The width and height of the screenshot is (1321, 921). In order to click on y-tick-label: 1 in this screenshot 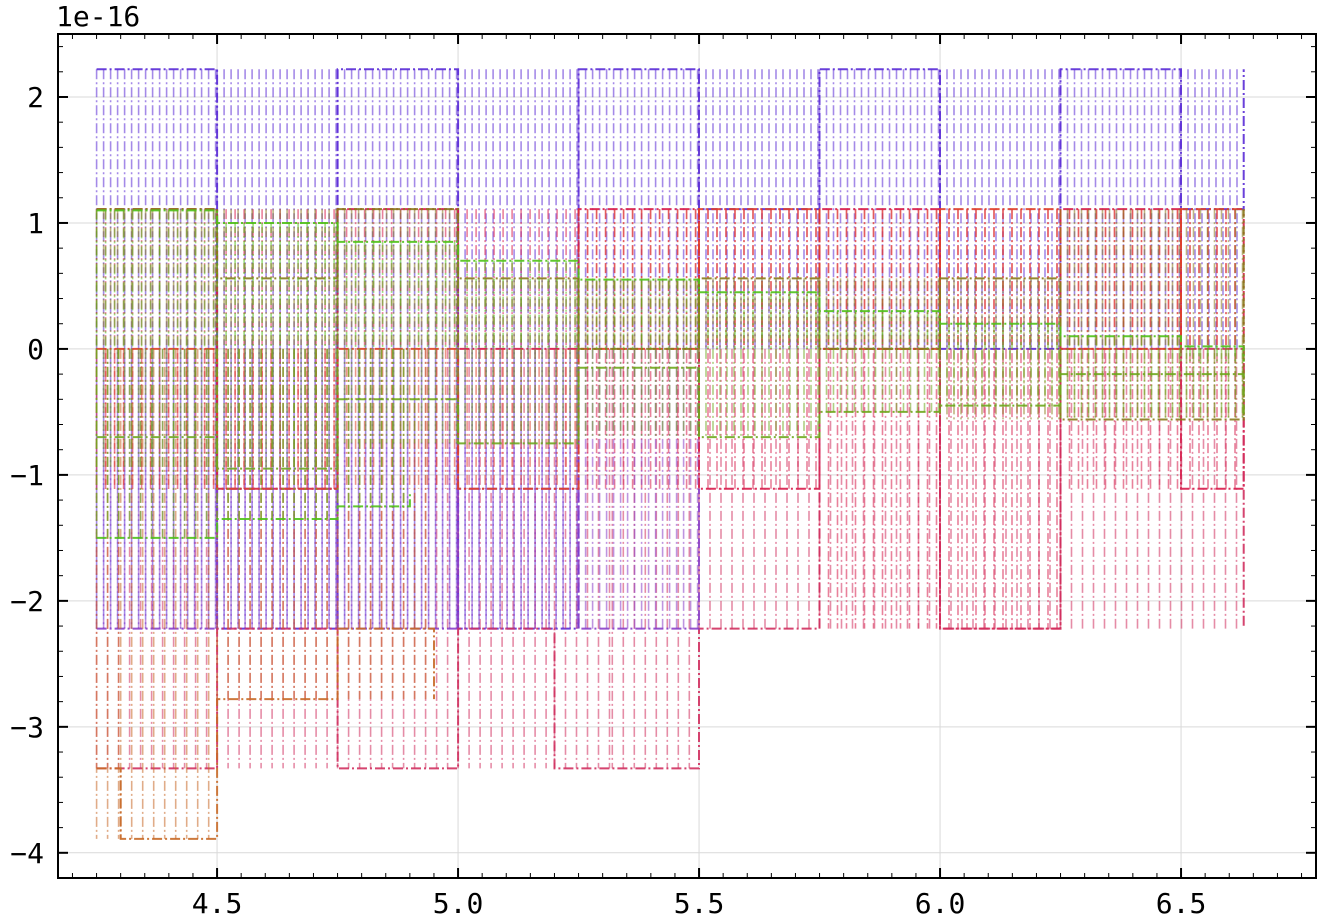, I will do `click(35, 223)`.